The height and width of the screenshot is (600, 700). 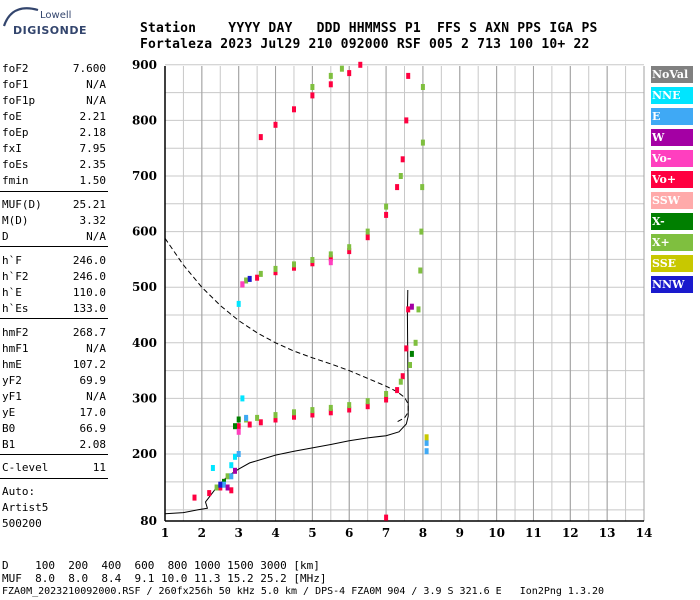 I want to click on param-name: C-level, so click(x=25, y=467).